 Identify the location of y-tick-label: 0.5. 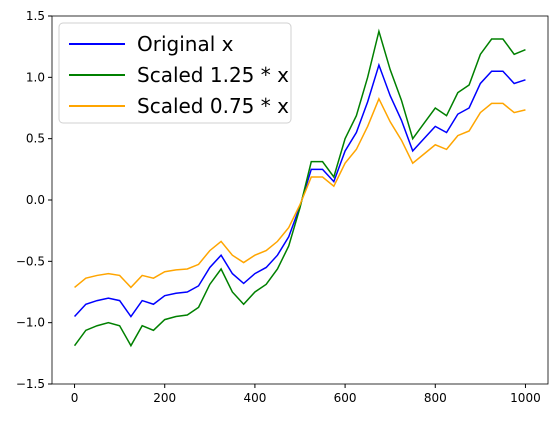
(35, 139).